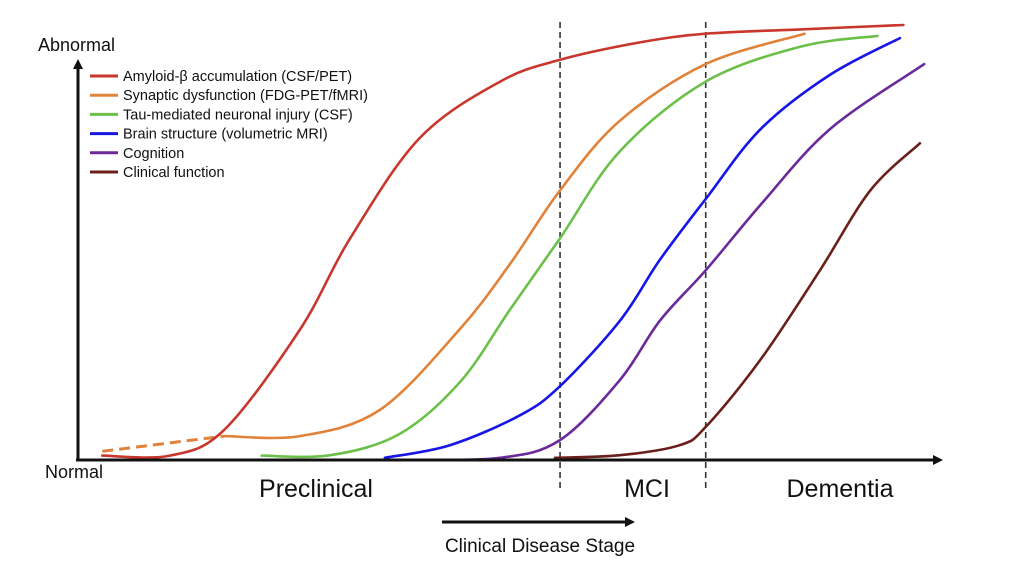  I want to click on stage-label-dementia: Dementia, so click(840, 489).